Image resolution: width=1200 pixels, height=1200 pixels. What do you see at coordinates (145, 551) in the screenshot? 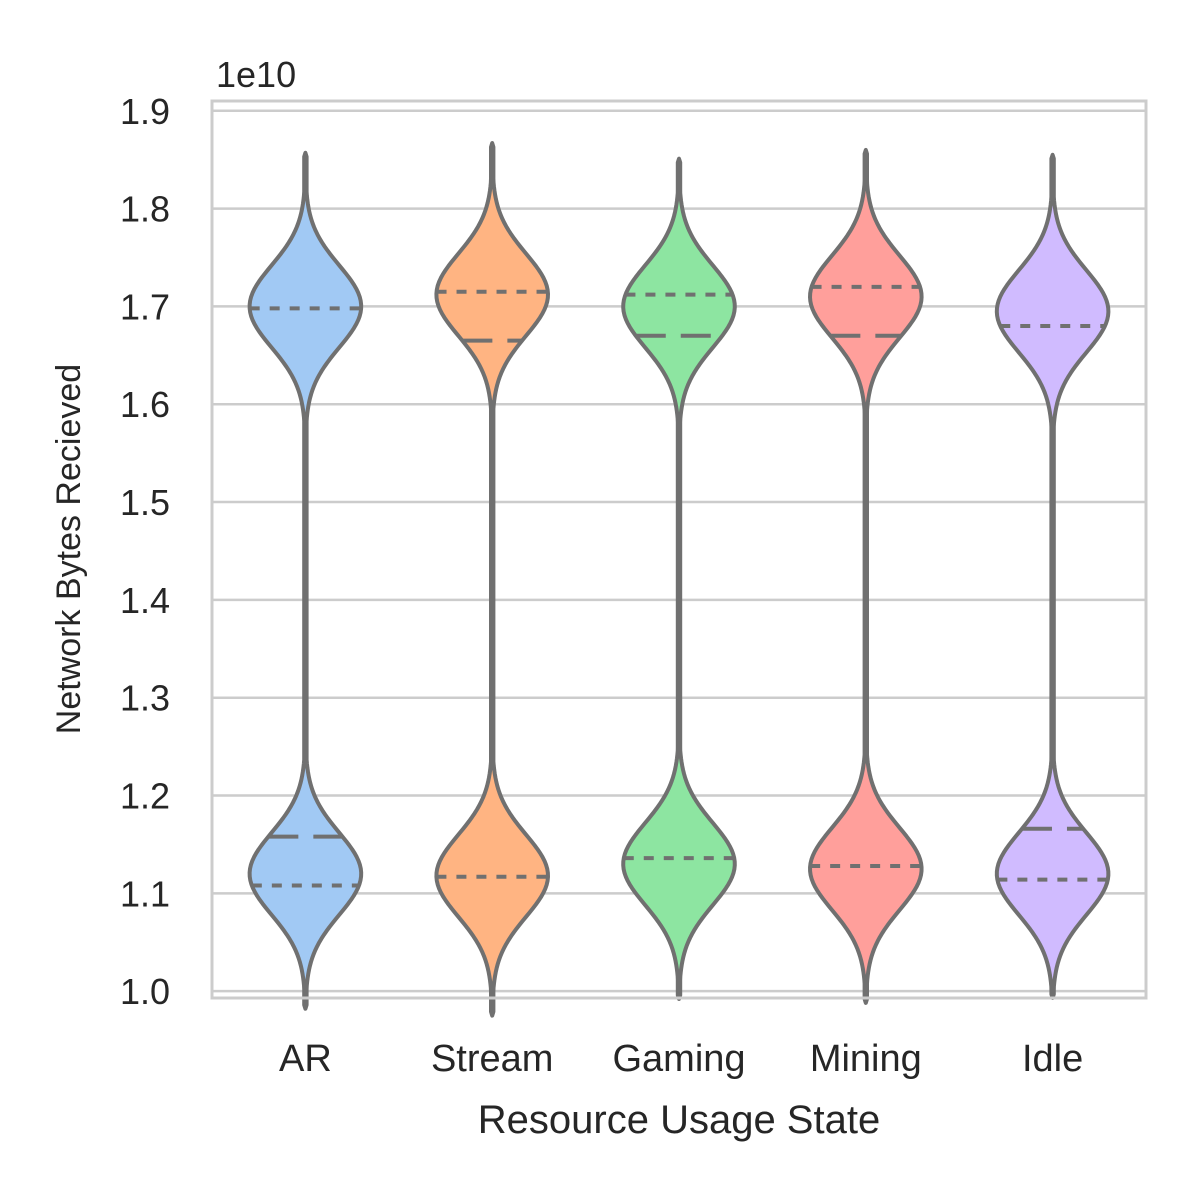
I see `y-tick-labels: 1.0 1.1 1.2 1.3 1.4 1.5 1.6 1.7 1.8 1.9` at bounding box center [145, 551].